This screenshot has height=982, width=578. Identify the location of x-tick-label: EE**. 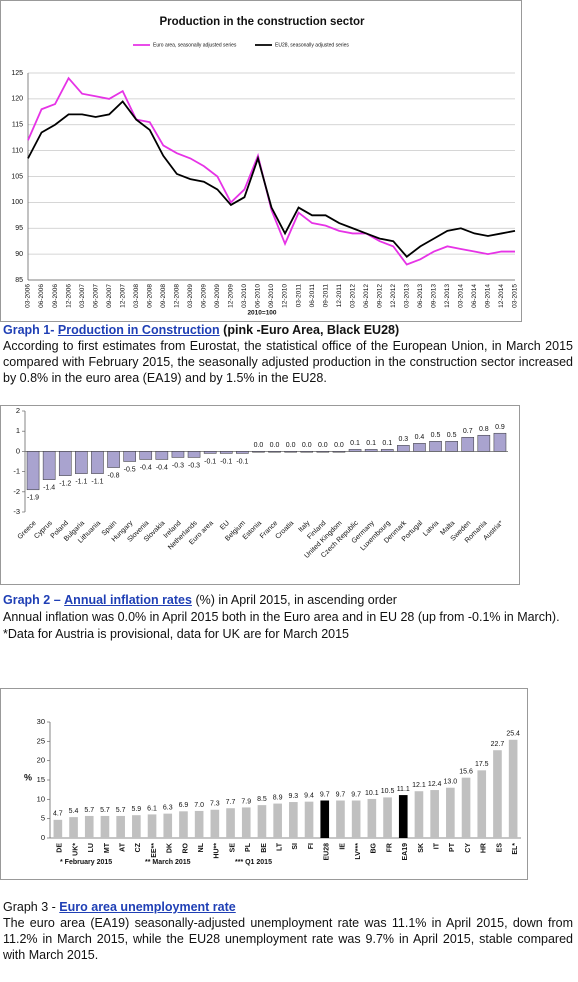
(154, 850).